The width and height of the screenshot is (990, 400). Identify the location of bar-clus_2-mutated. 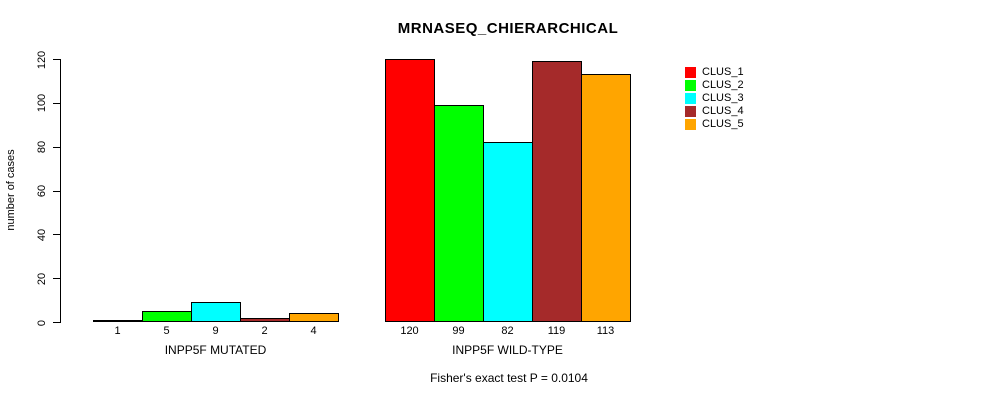
(167, 316).